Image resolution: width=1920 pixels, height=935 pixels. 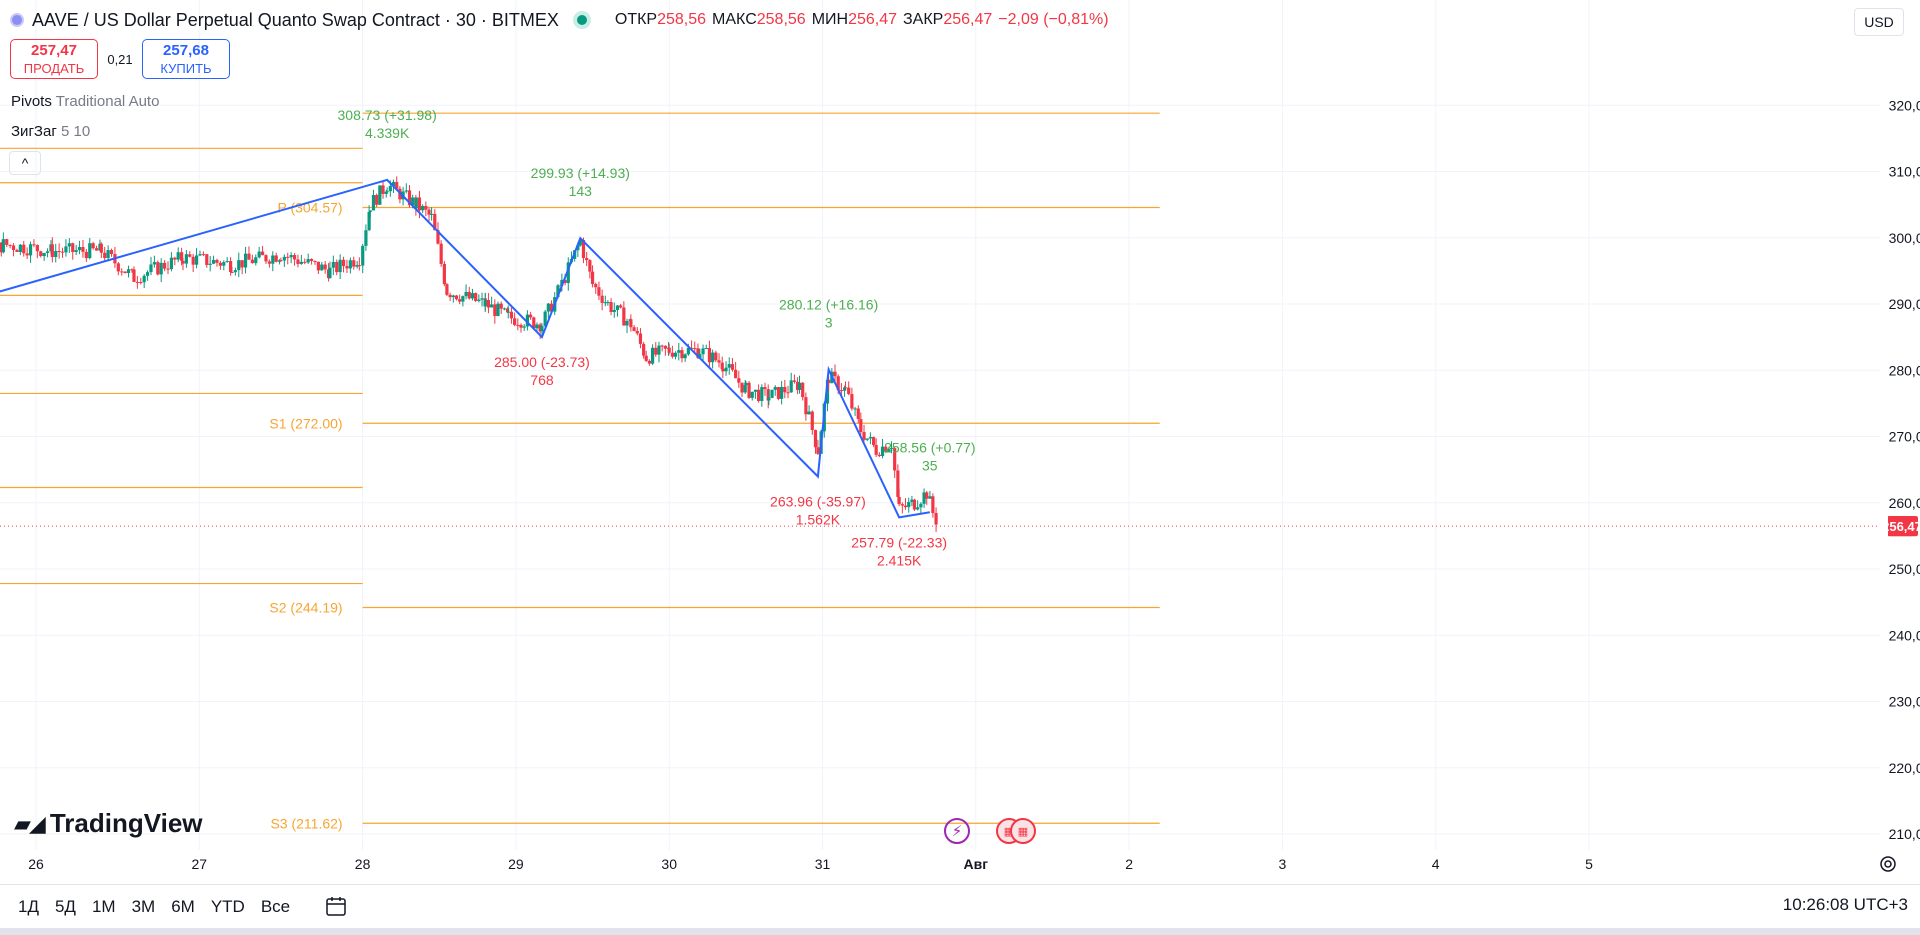 I want to click on axis-settings-icon, so click(x=1888, y=864).